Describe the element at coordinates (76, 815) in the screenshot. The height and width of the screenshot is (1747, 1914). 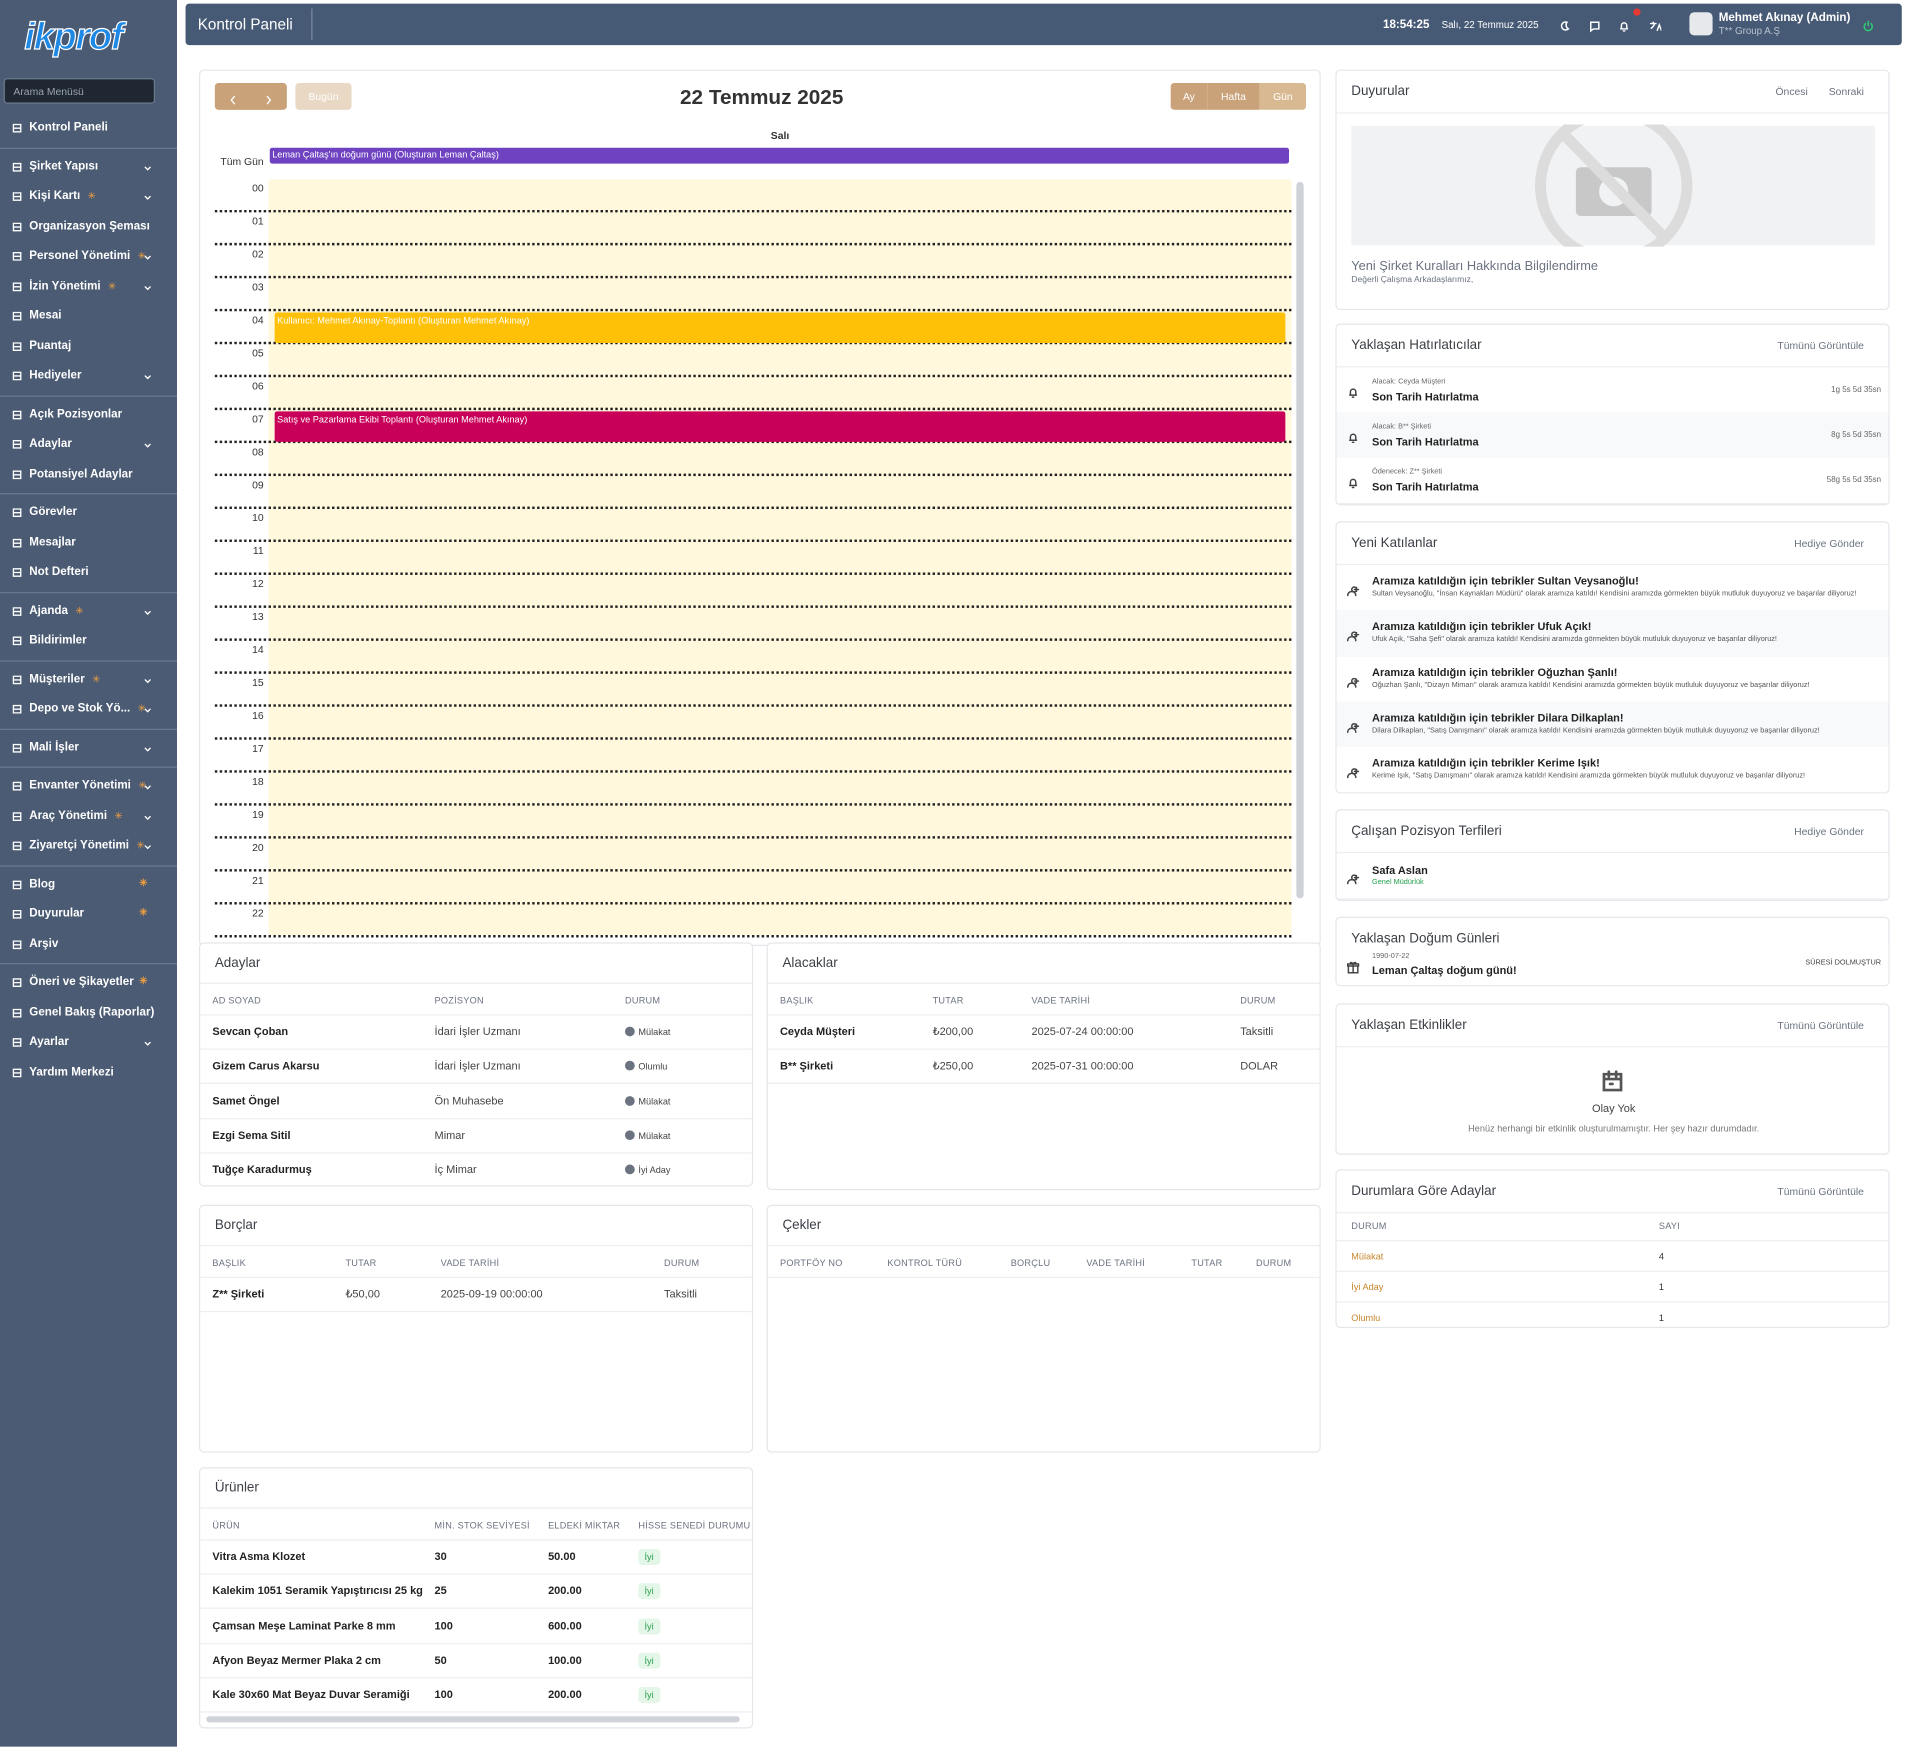
I see `menu-label: Araç Yönetimi ✳` at that location.